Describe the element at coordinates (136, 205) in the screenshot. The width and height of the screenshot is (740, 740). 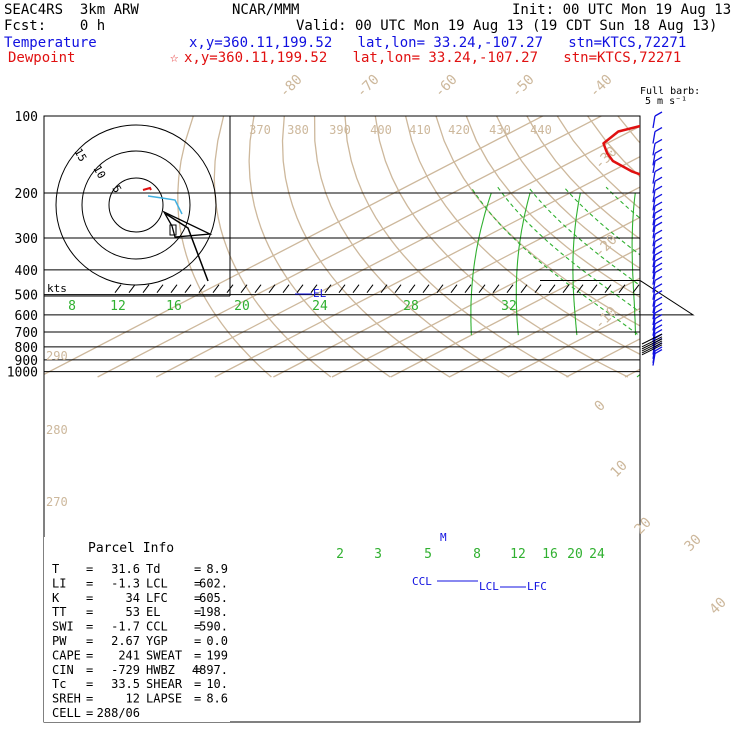
I see `hodograph-ring` at that location.